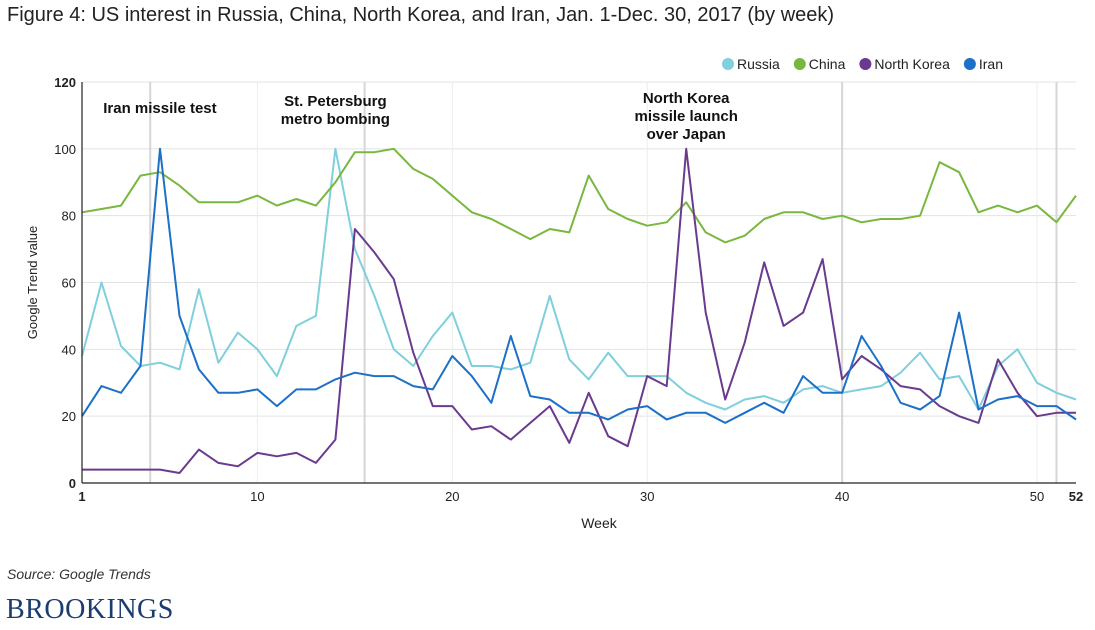 This screenshot has width=1095, height=630. Describe the element at coordinates (90, 609) in the screenshot. I see `brookings-logo: BROOKINGS` at that location.